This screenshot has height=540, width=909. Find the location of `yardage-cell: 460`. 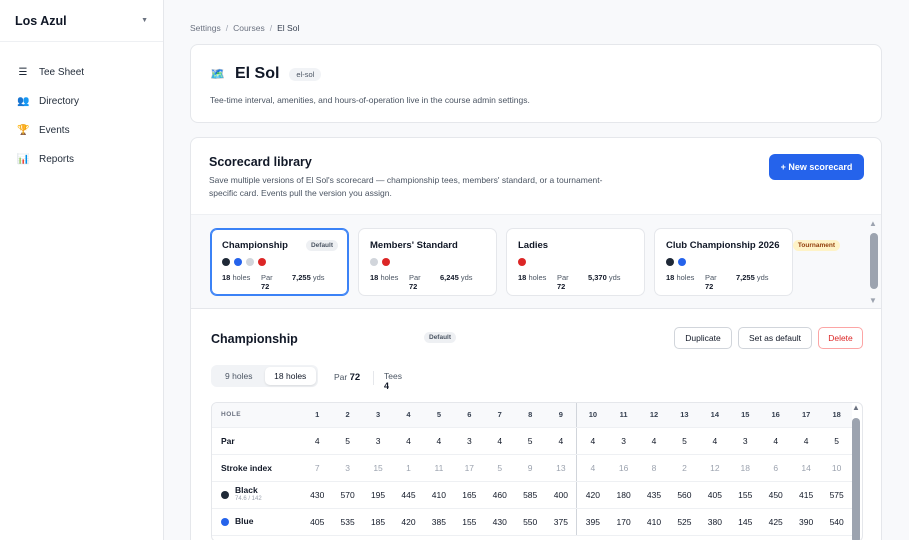

yardage-cell: 460 is located at coordinates (499, 495).